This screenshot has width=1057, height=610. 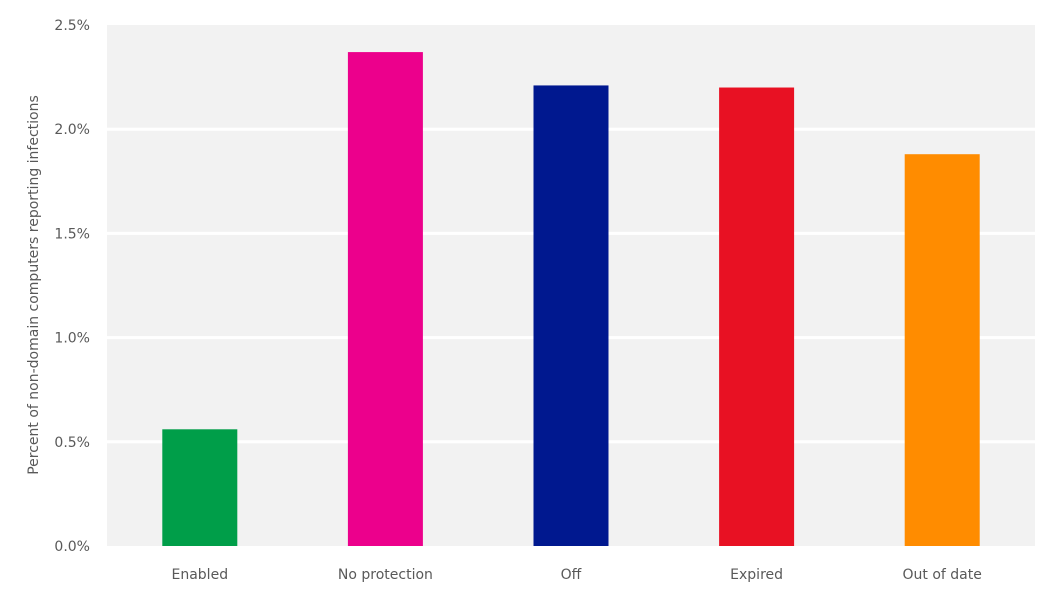 What do you see at coordinates (72, 130) in the screenshot?
I see `y-tick-label: 2.0%` at bounding box center [72, 130].